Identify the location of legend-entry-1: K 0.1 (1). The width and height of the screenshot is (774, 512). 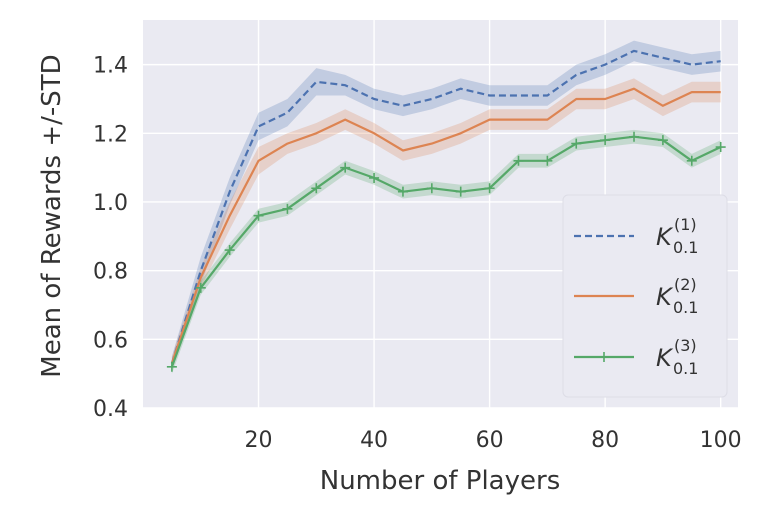
(636, 236).